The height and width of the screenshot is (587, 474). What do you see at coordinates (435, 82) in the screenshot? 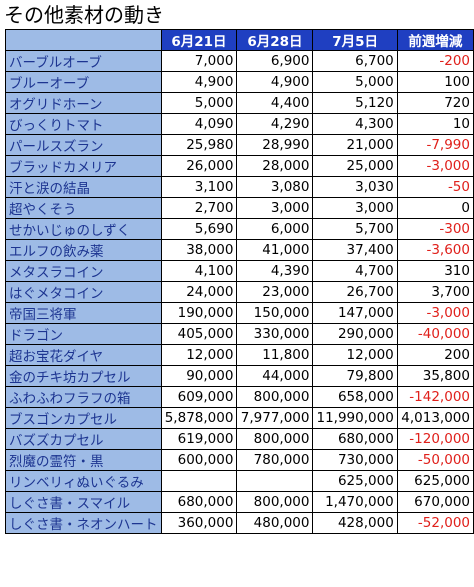
I see `weekly-change-cell: 100` at bounding box center [435, 82].